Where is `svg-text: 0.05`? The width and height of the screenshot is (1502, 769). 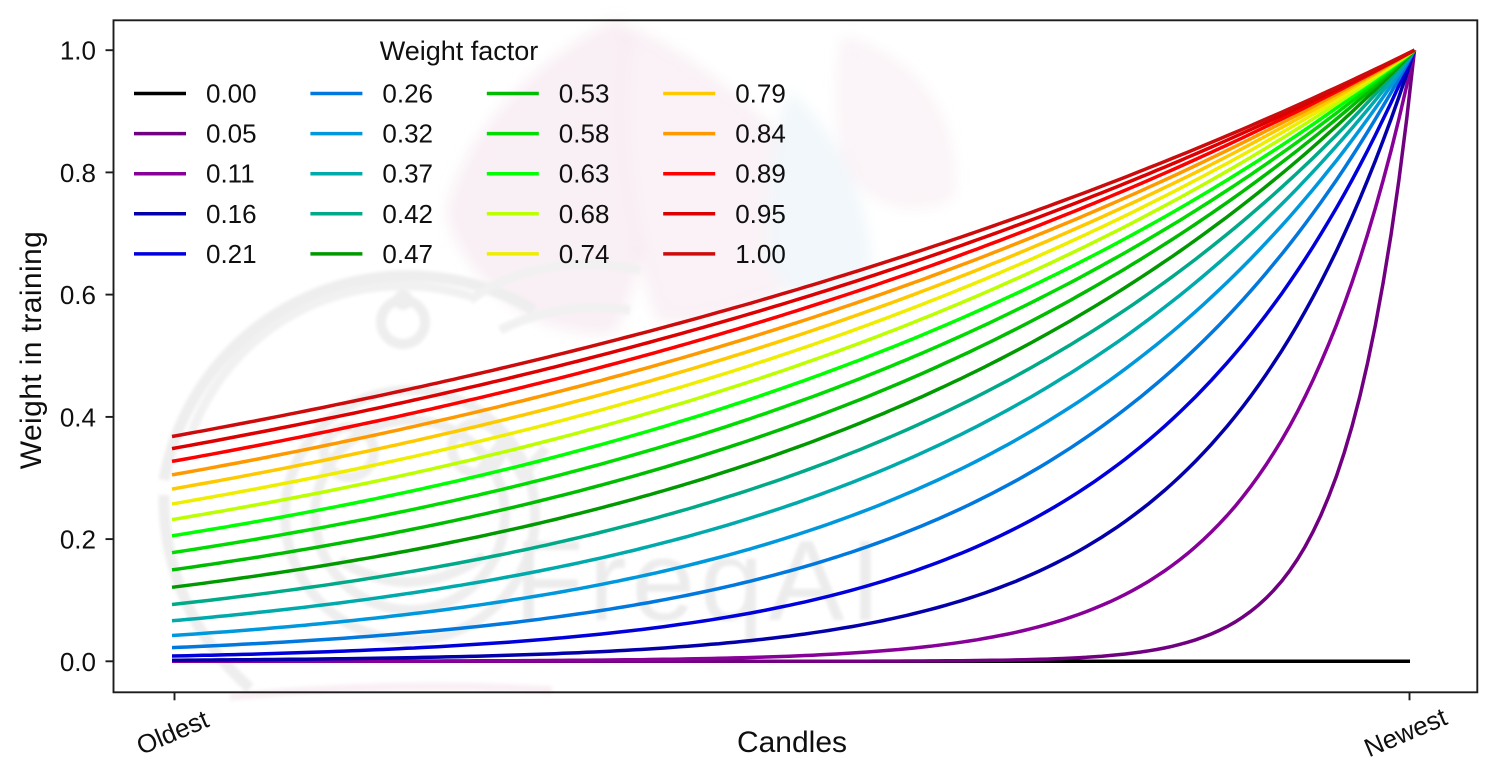 svg-text: 0.05 is located at coordinates (231, 134).